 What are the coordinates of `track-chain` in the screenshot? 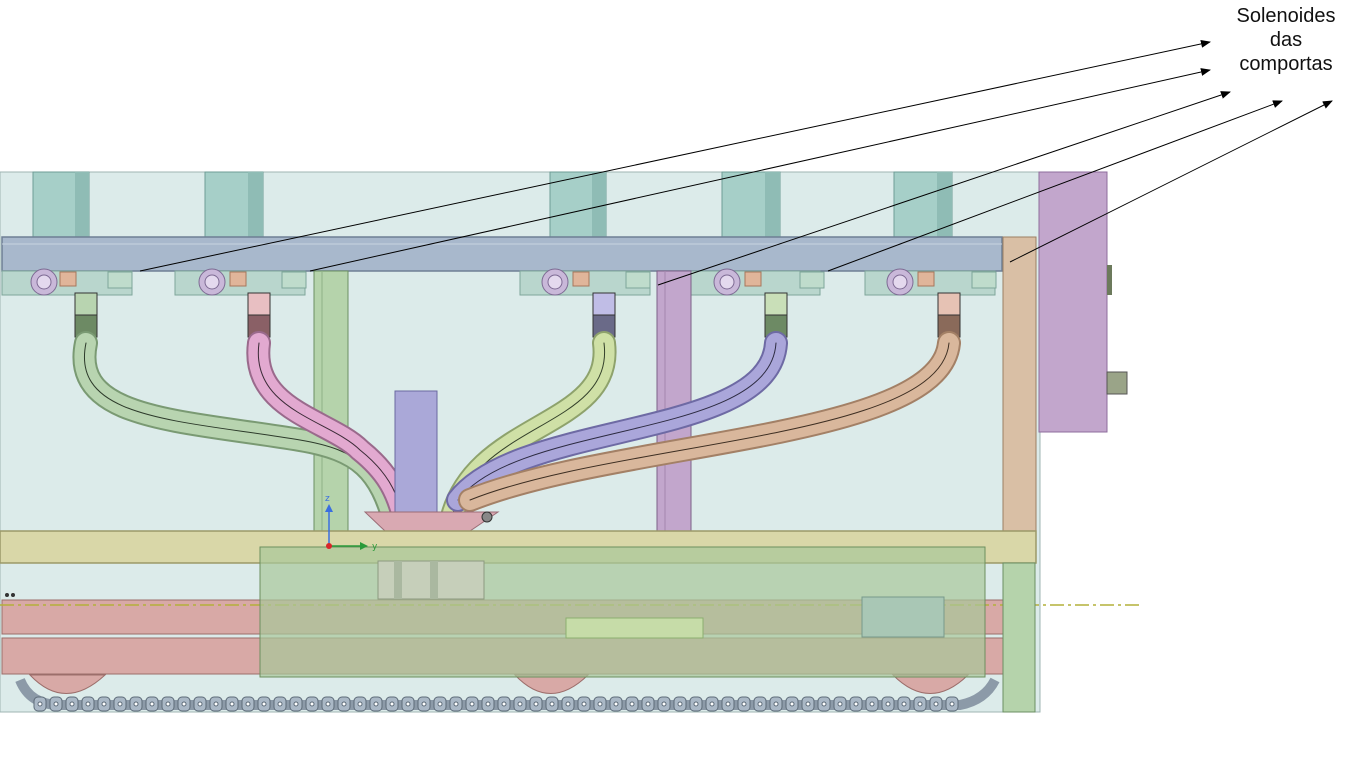 It's located at (507, 694).